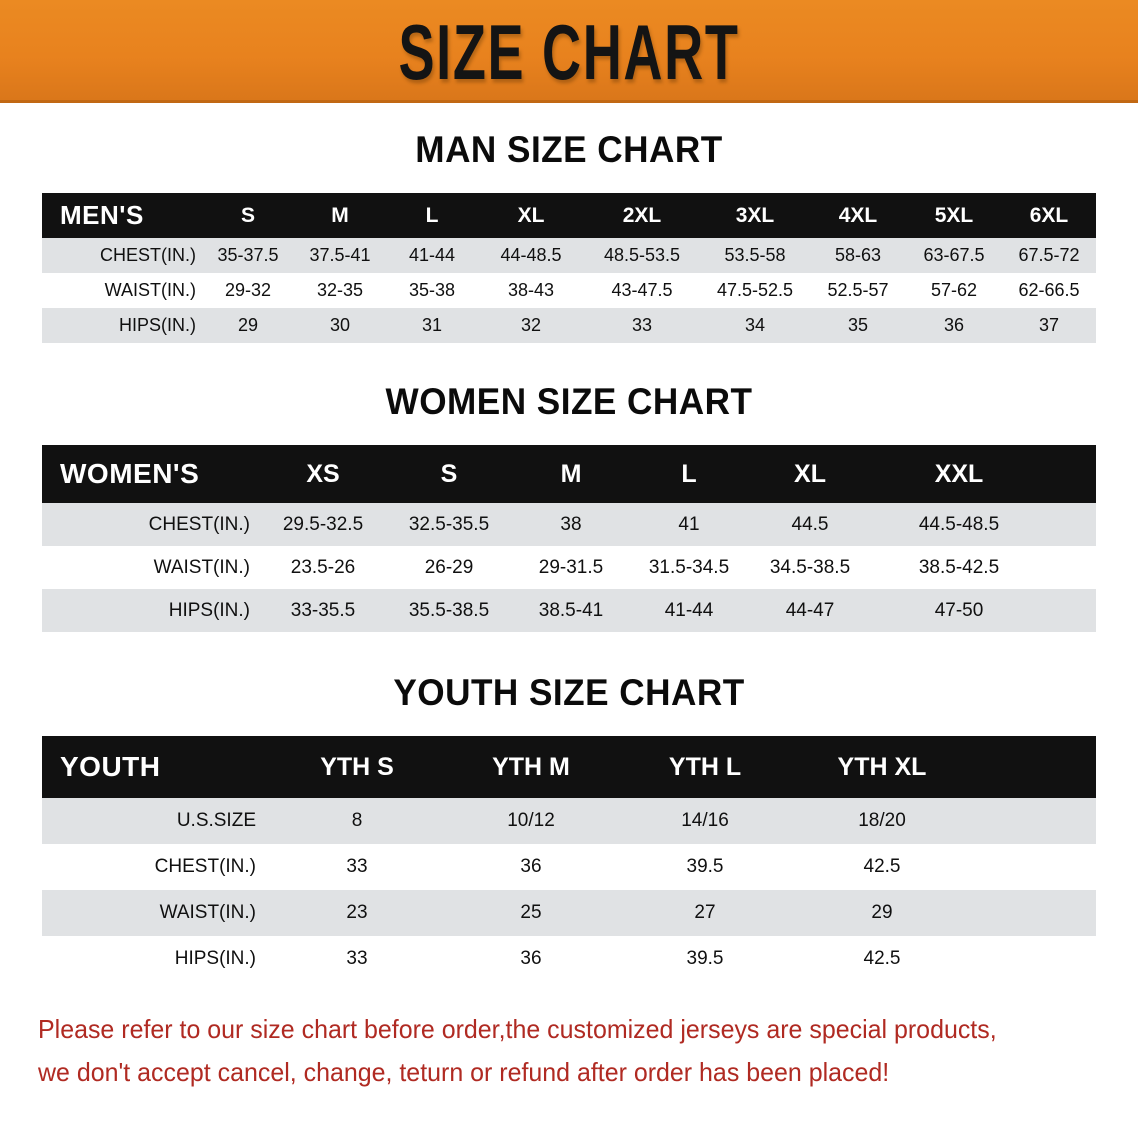 The height and width of the screenshot is (1132, 1138). I want to click on banner: SIZE CHART, so click(569, 51).